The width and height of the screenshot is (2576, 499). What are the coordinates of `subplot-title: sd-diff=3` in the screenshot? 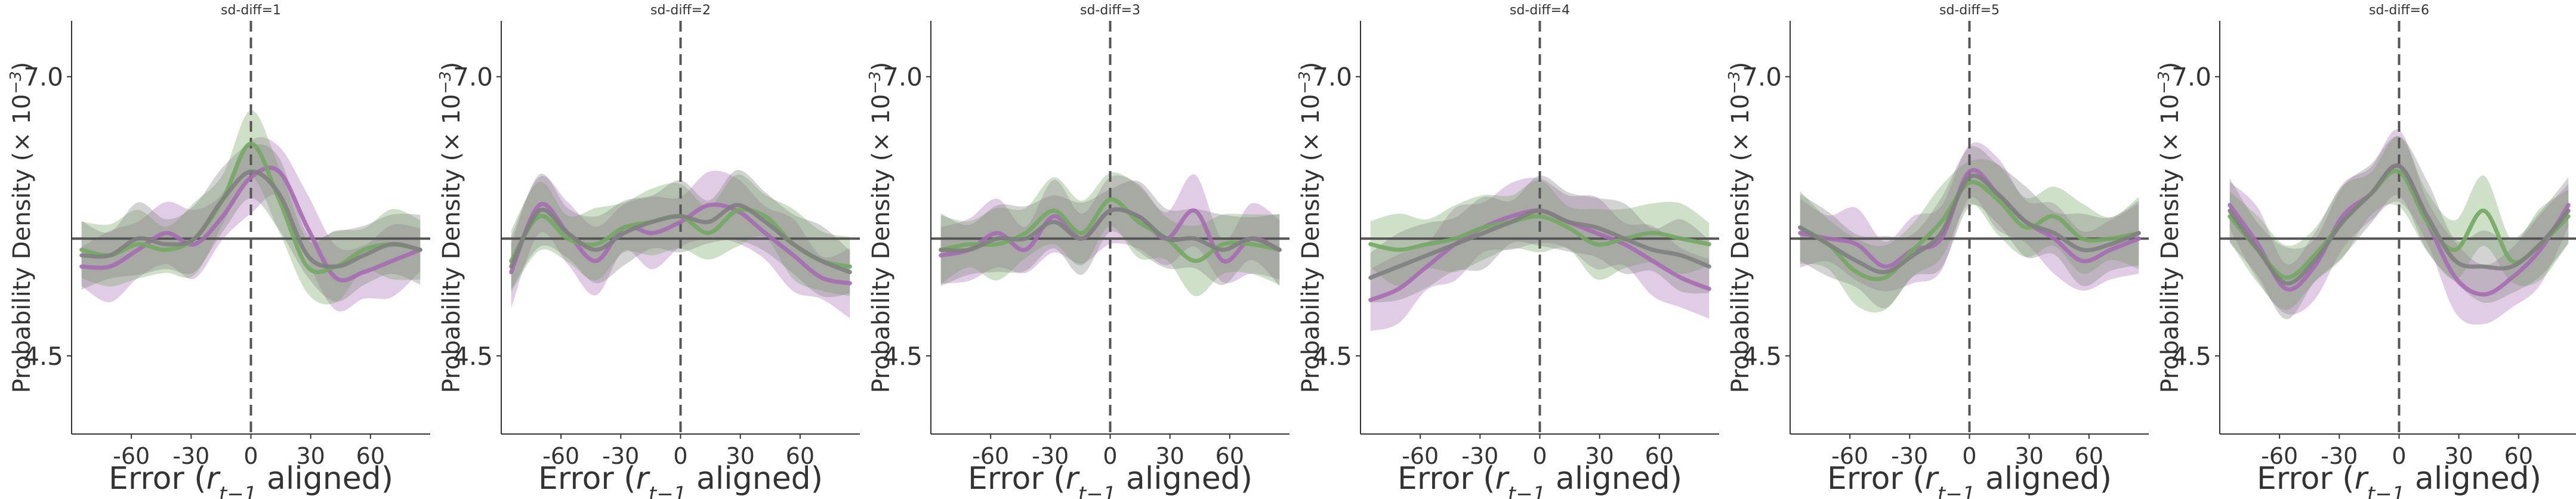 It's located at (1110, 10).